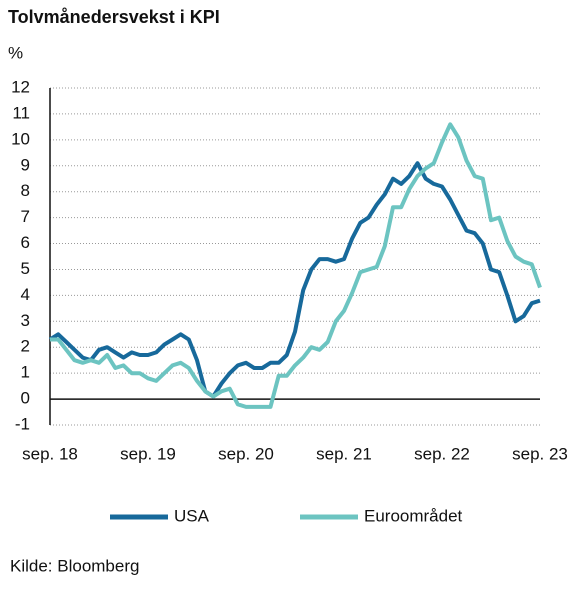  Describe the element at coordinates (21, 112) in the screenshot. I see `y-tick-label: 11` at that location.